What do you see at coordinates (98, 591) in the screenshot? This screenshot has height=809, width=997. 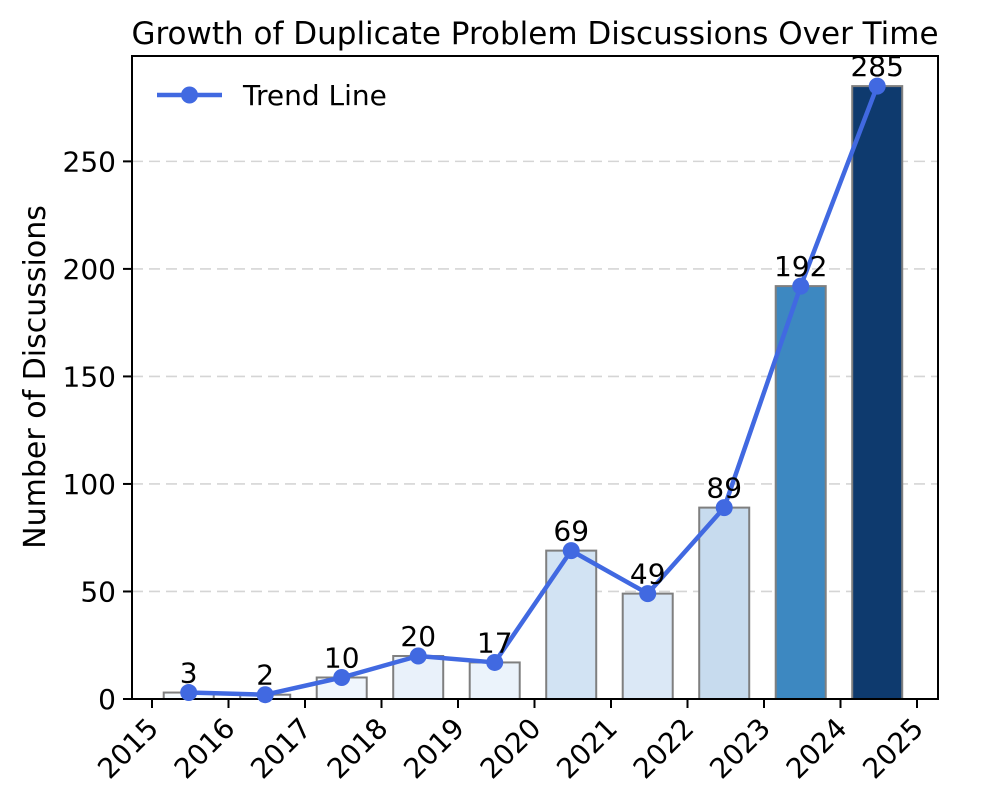 I see `y-tick-label-50: 50` at bounding box center [98, 591].